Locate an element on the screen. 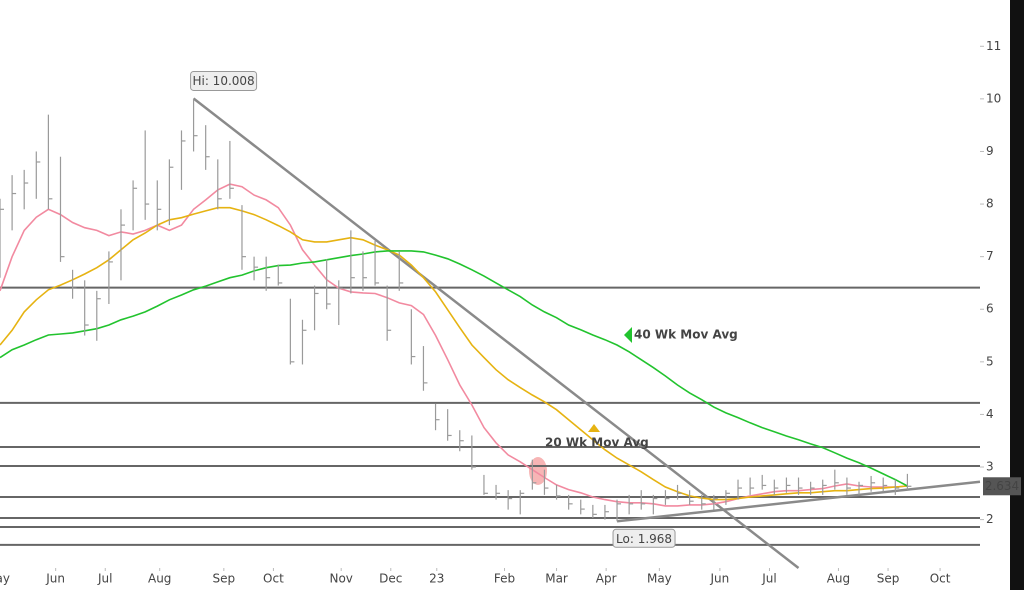  lo-label-box is located at coordinates (644, 538).